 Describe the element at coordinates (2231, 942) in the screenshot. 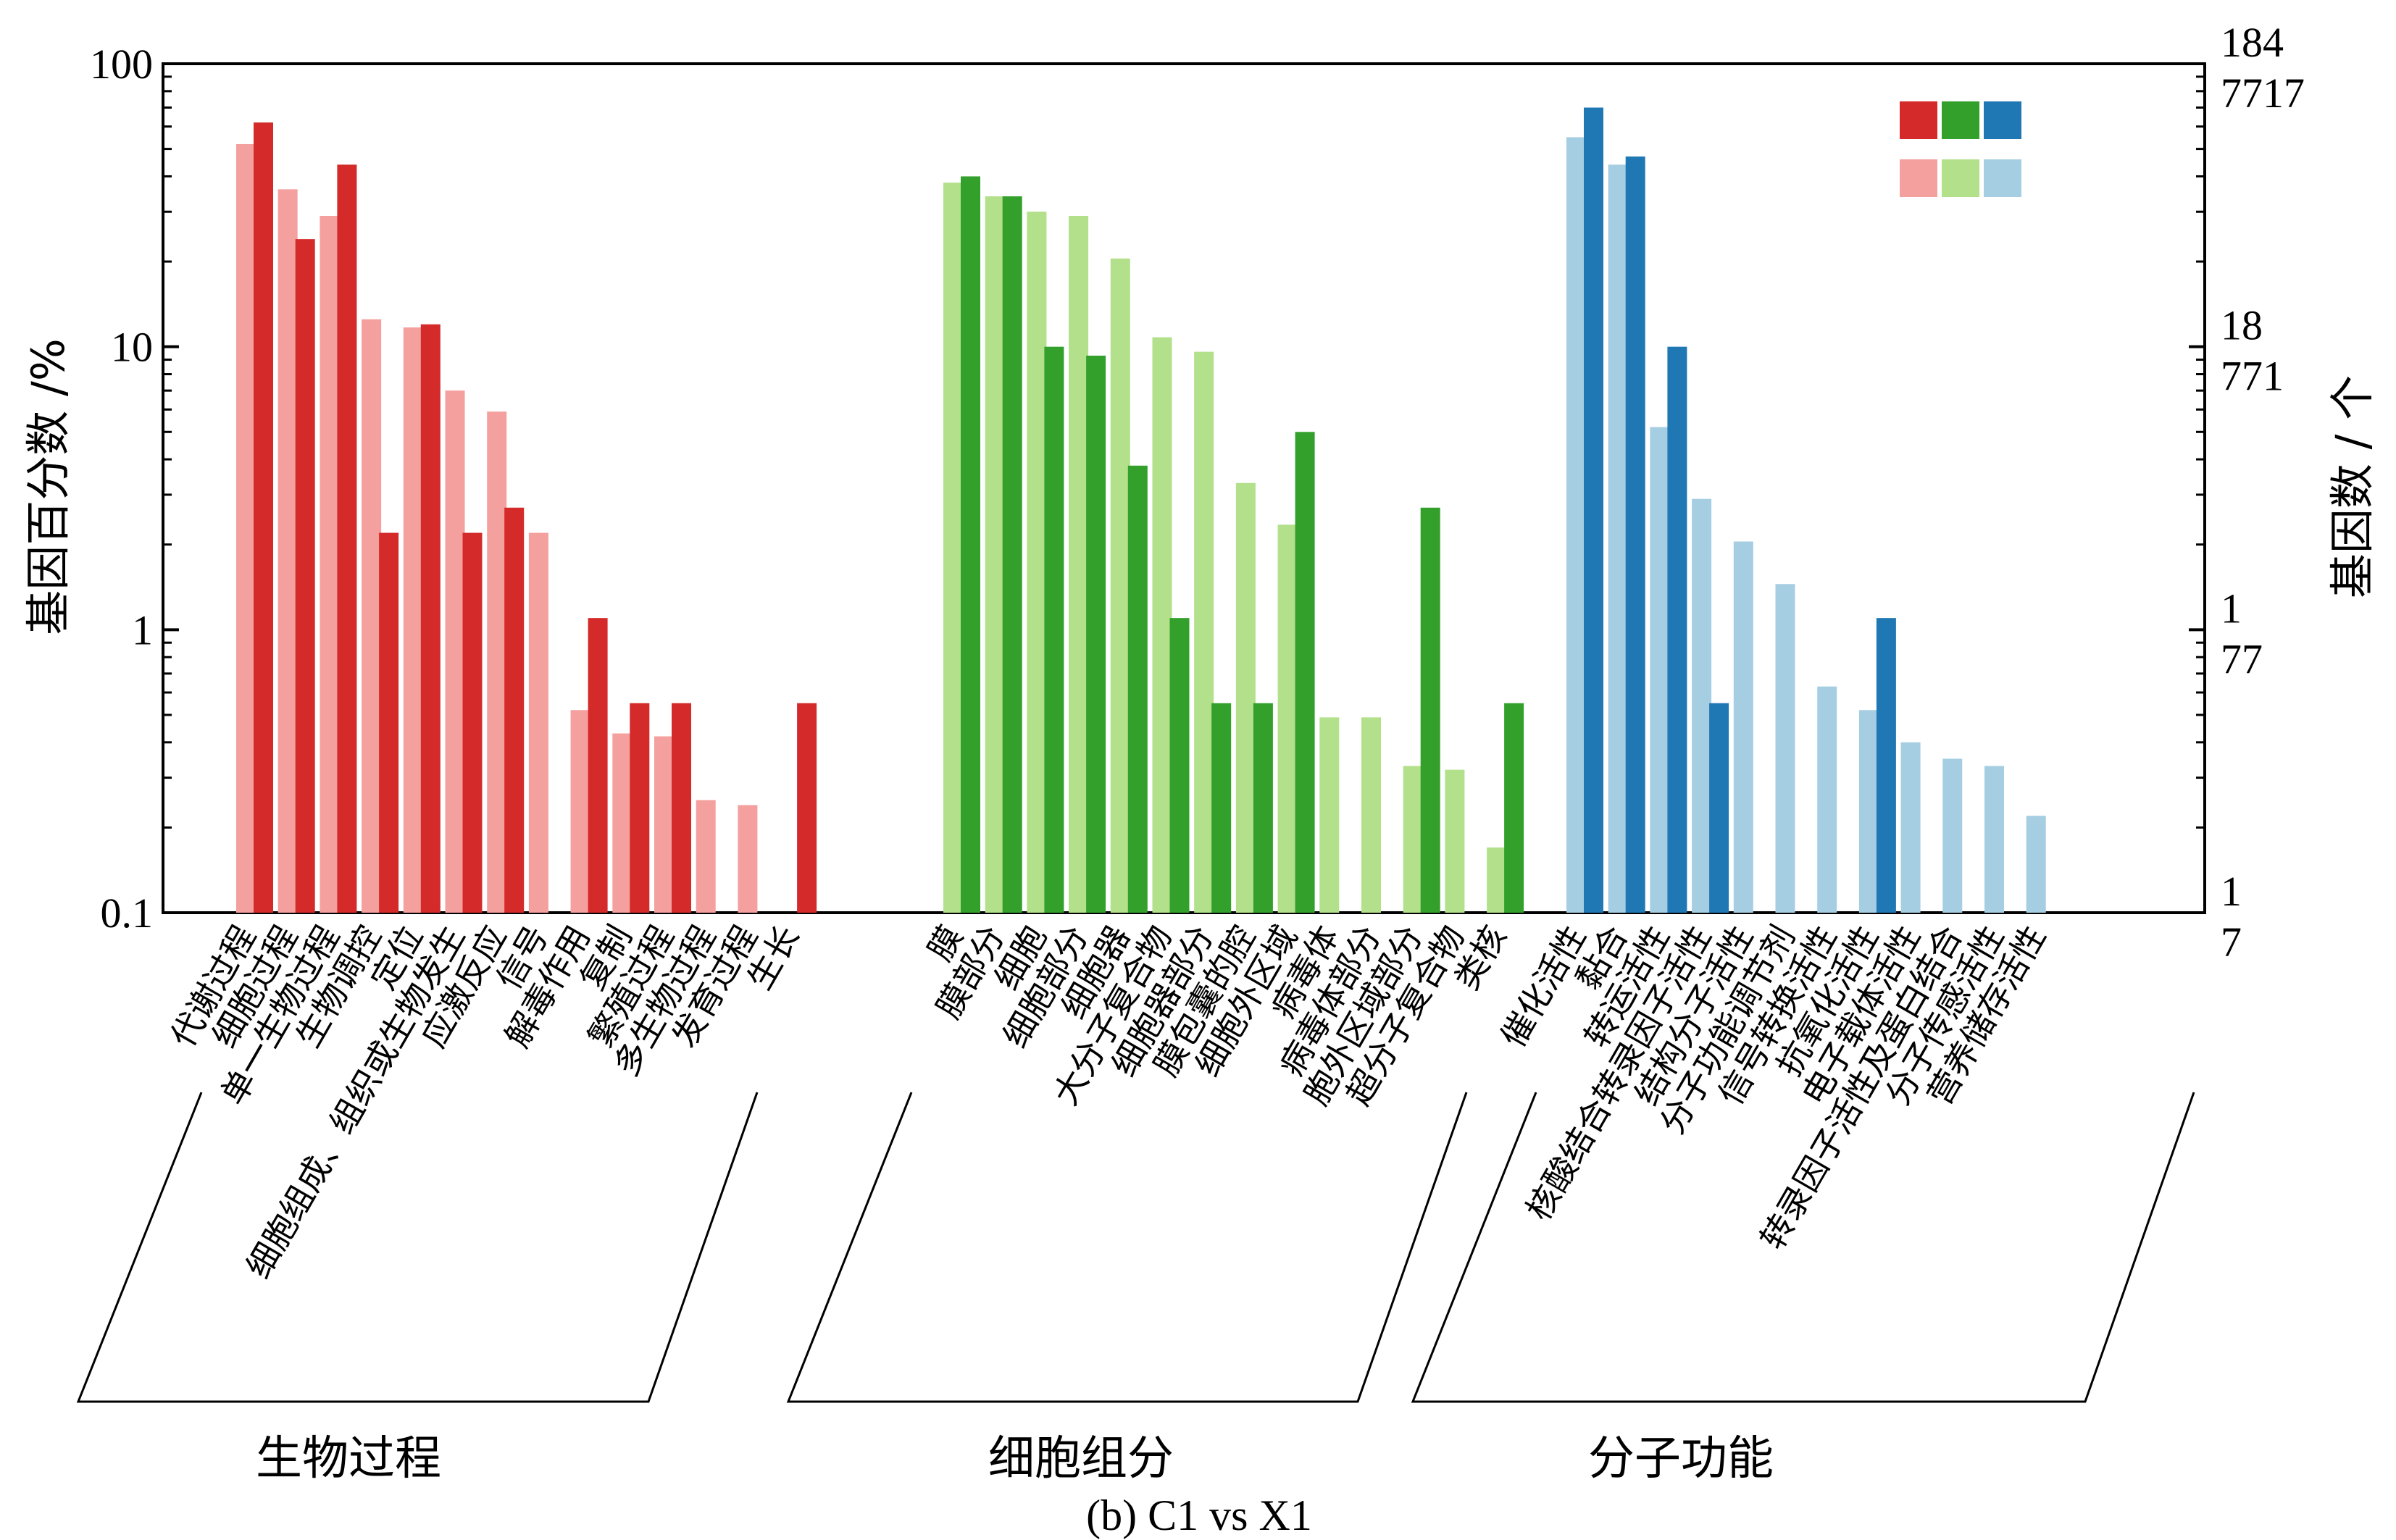

I see `y2-tick-label: 7` at that location.